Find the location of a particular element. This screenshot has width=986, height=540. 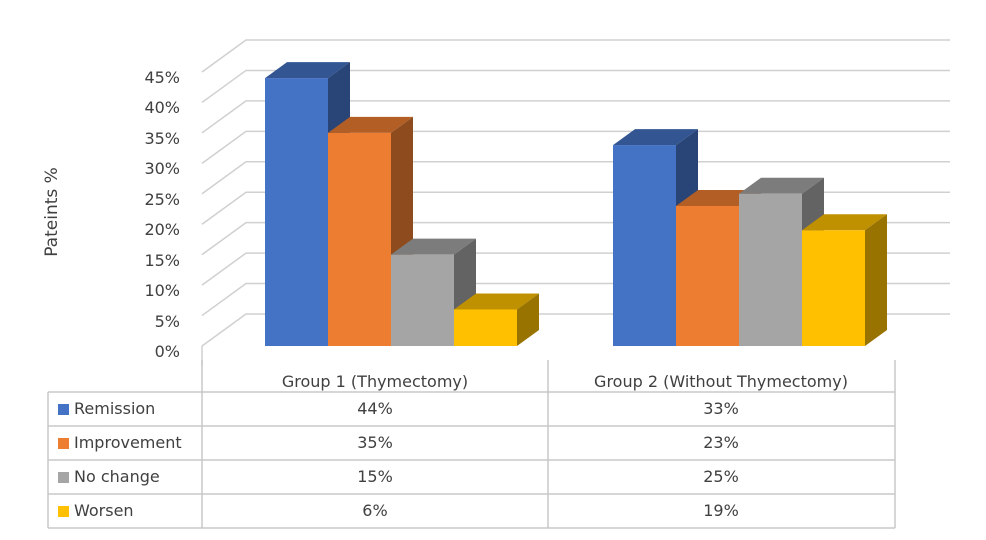

table-value: 15% is located at coordinates (375, 476).